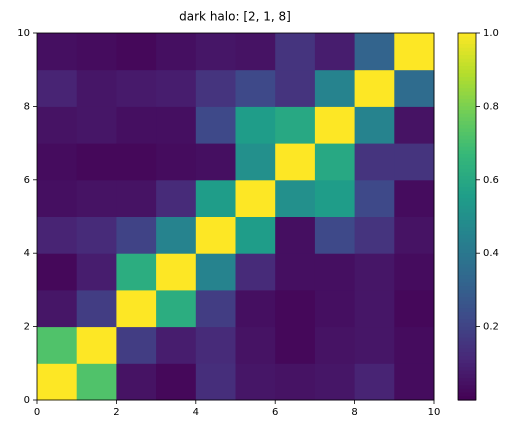  What do you see at coordinates (491, 327) in the screenshot?
I see `colorbar-tick-label: 0.2` at bounding box center [491, 327].